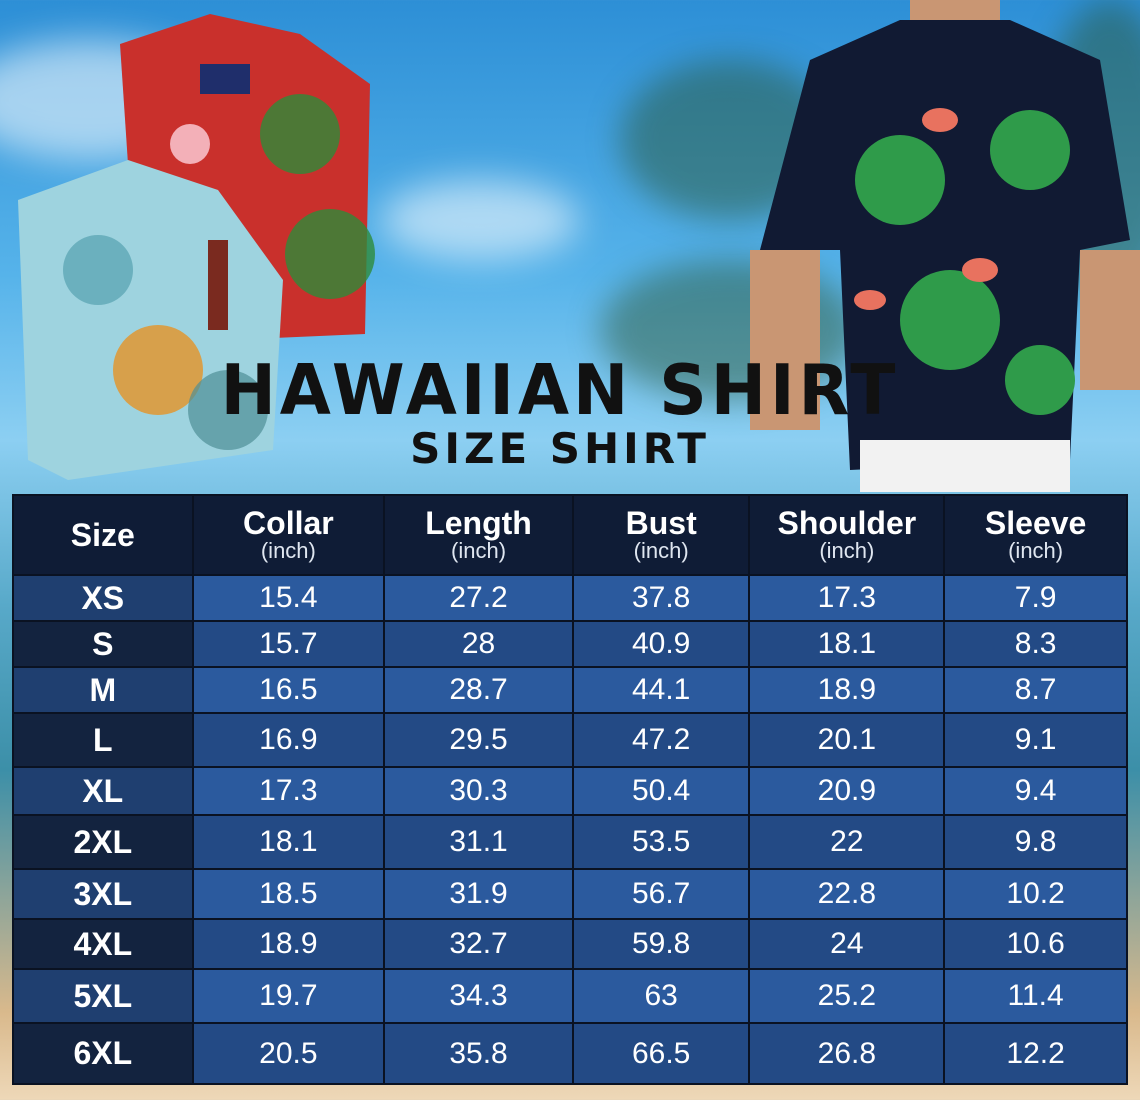 The height and width of the screenshot is (1100, 1140). What do you see at coordinates (560, 448) in the screenshot?
I see `page-subtitle: SIZE SHIRT` at bounding box center [560, 448].